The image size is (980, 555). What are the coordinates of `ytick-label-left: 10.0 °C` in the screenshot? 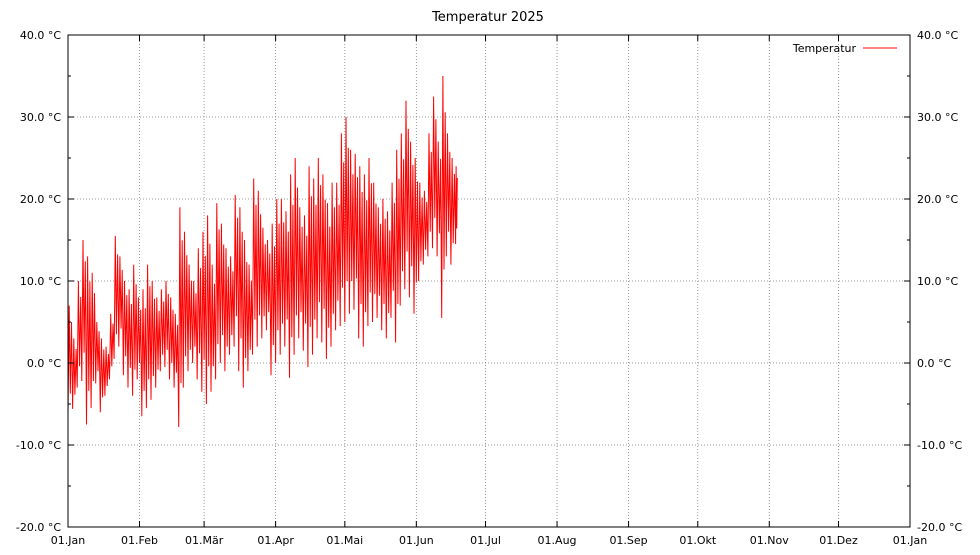 It's located at (40, 281).